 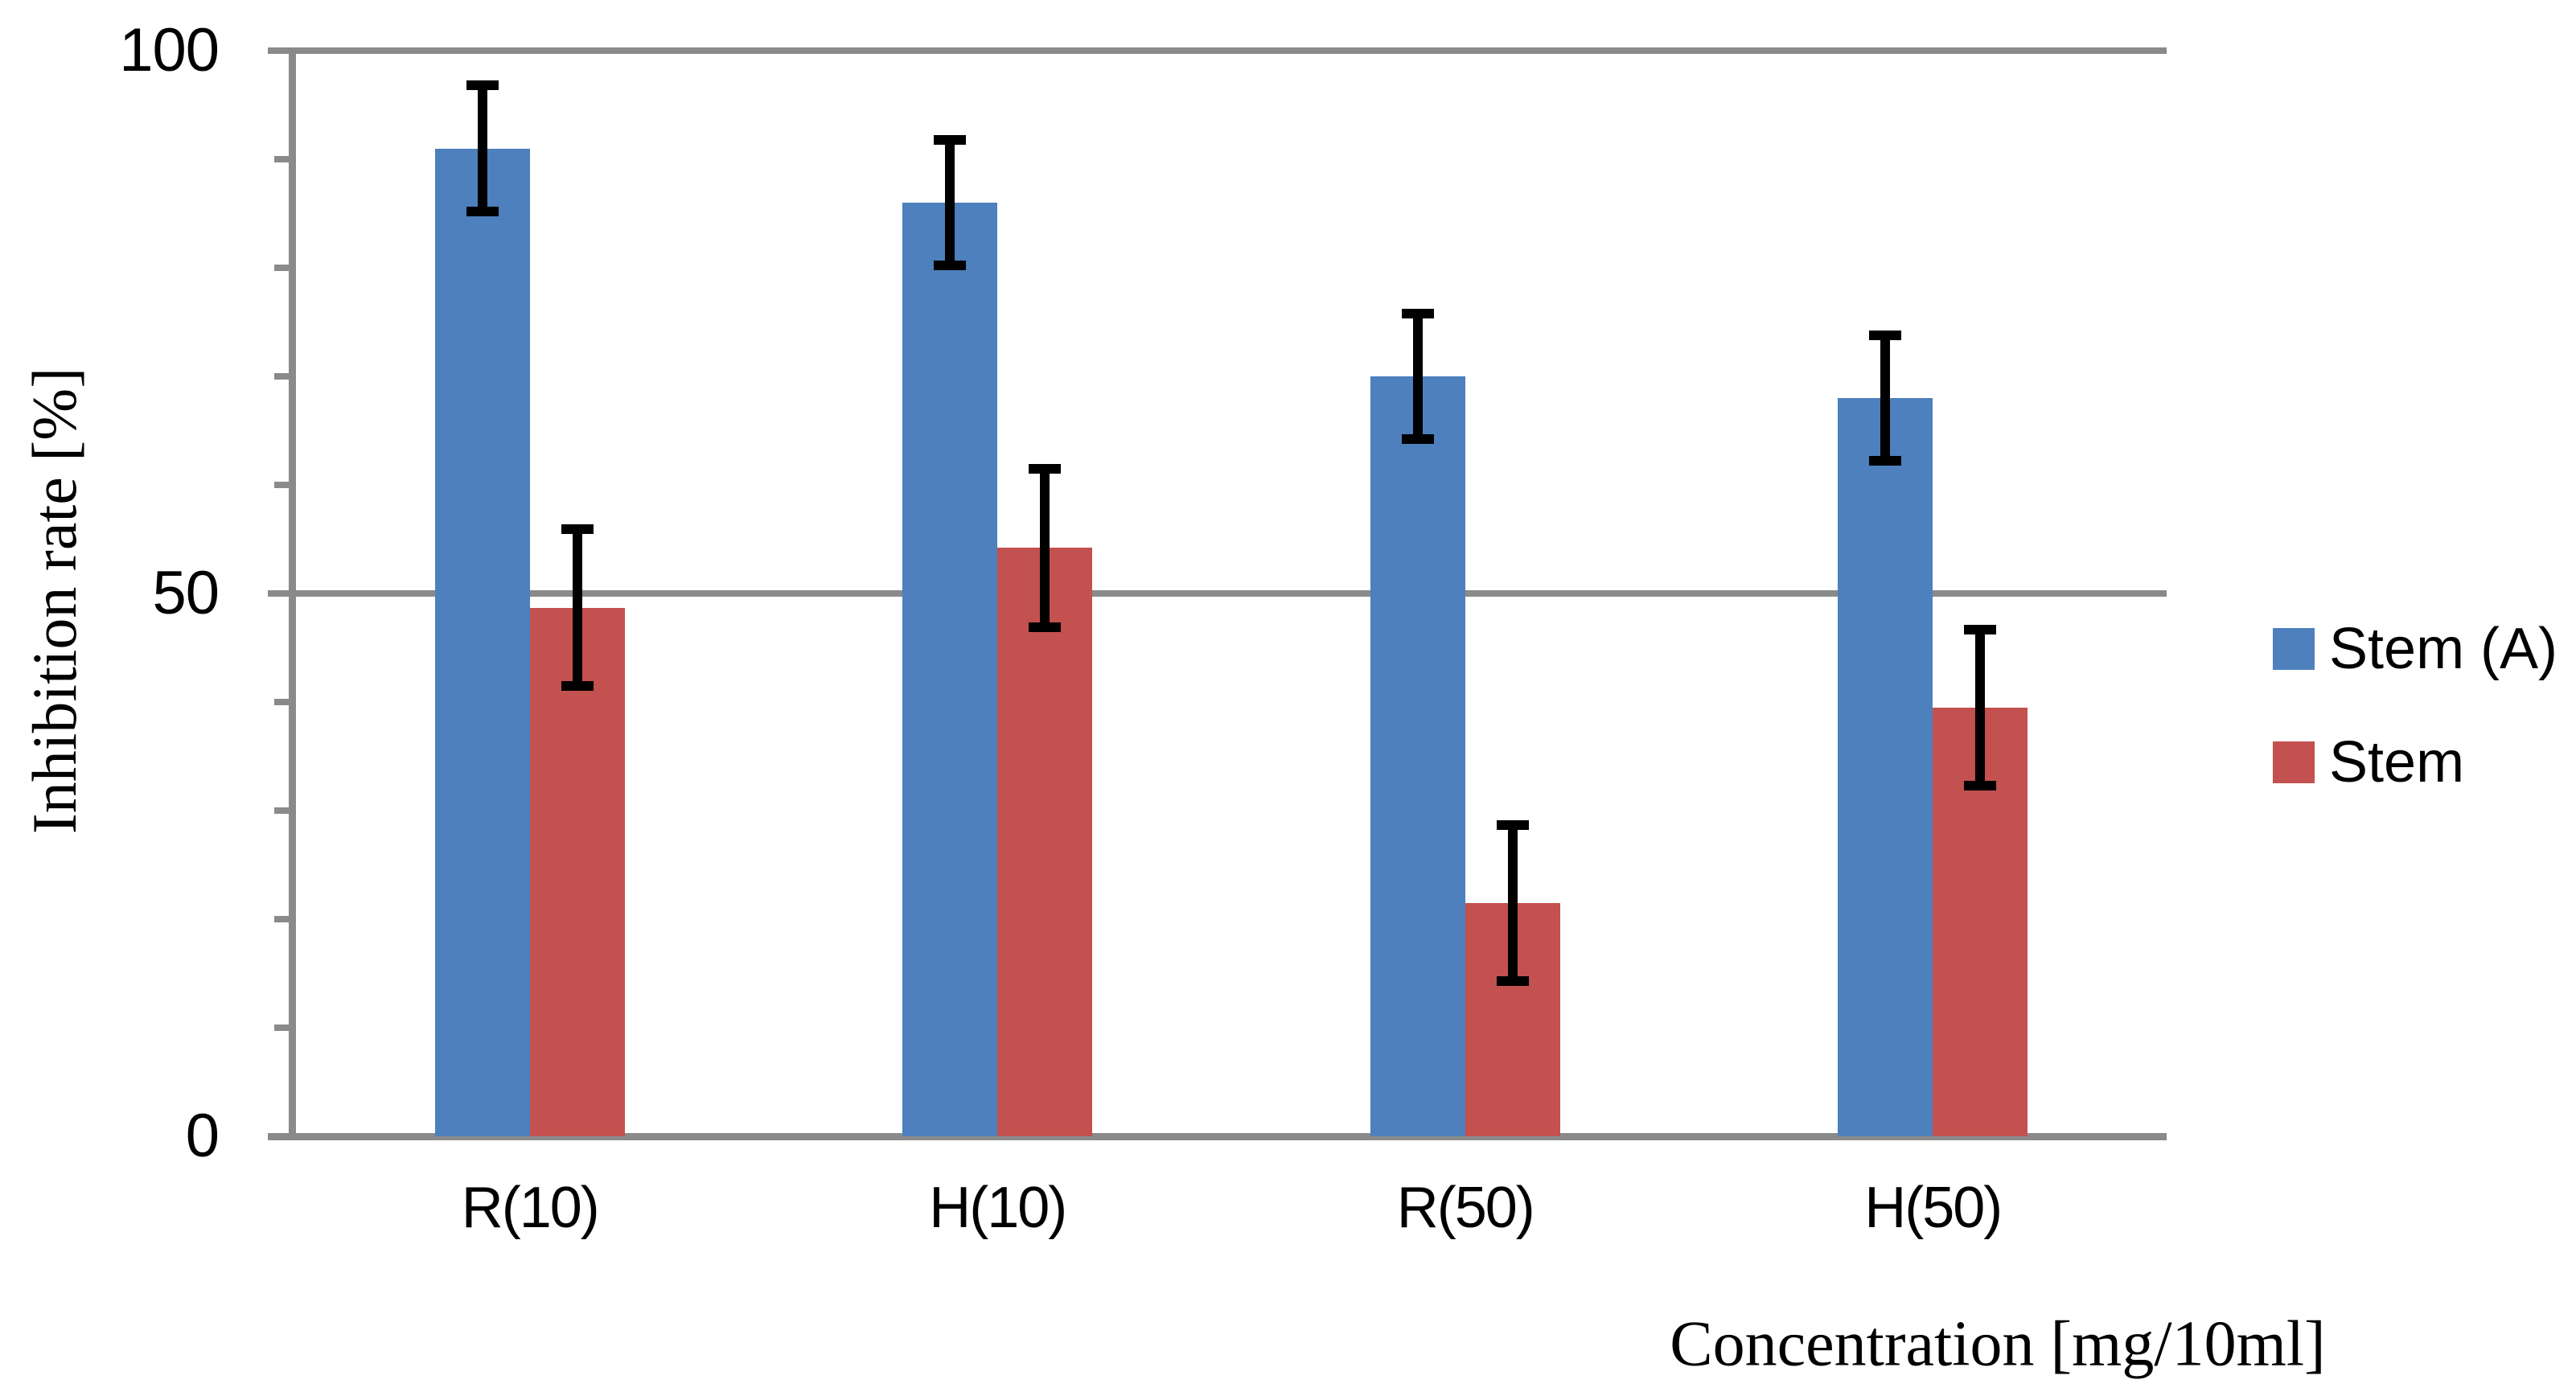 I want to click on x-tick-label-R(10): R(10), so click(x=530, y=1208).